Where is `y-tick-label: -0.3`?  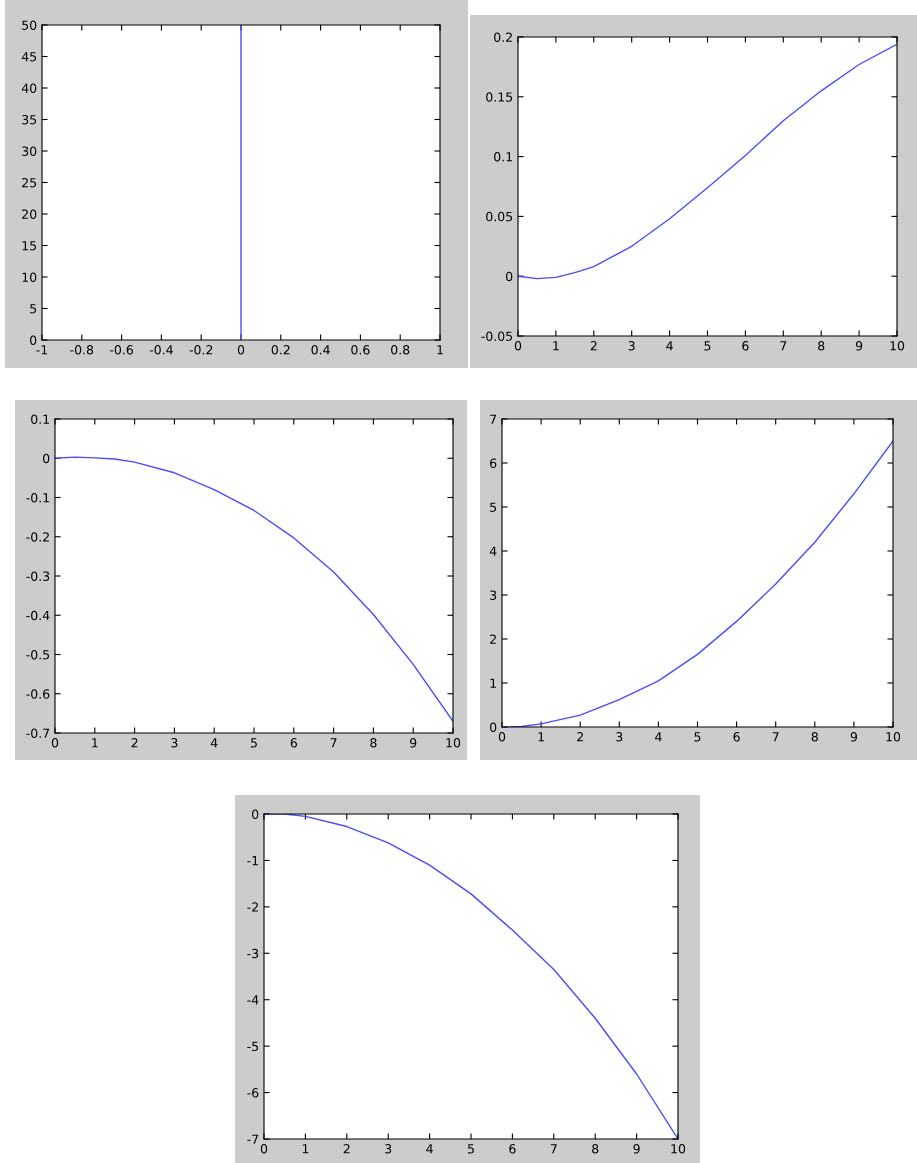
y-tick-label: -0.3 is located at coordinates (38, 576).